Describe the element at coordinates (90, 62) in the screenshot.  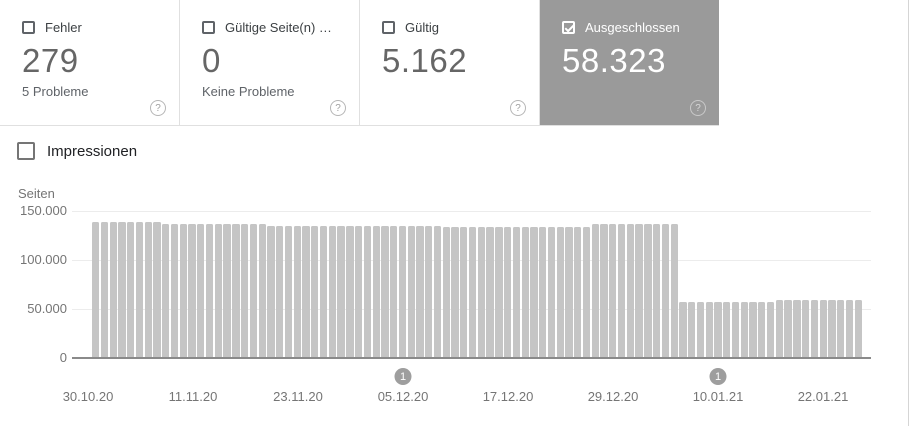
I see `card-errors: Fehler 279 5 Probleme ?` at that location.